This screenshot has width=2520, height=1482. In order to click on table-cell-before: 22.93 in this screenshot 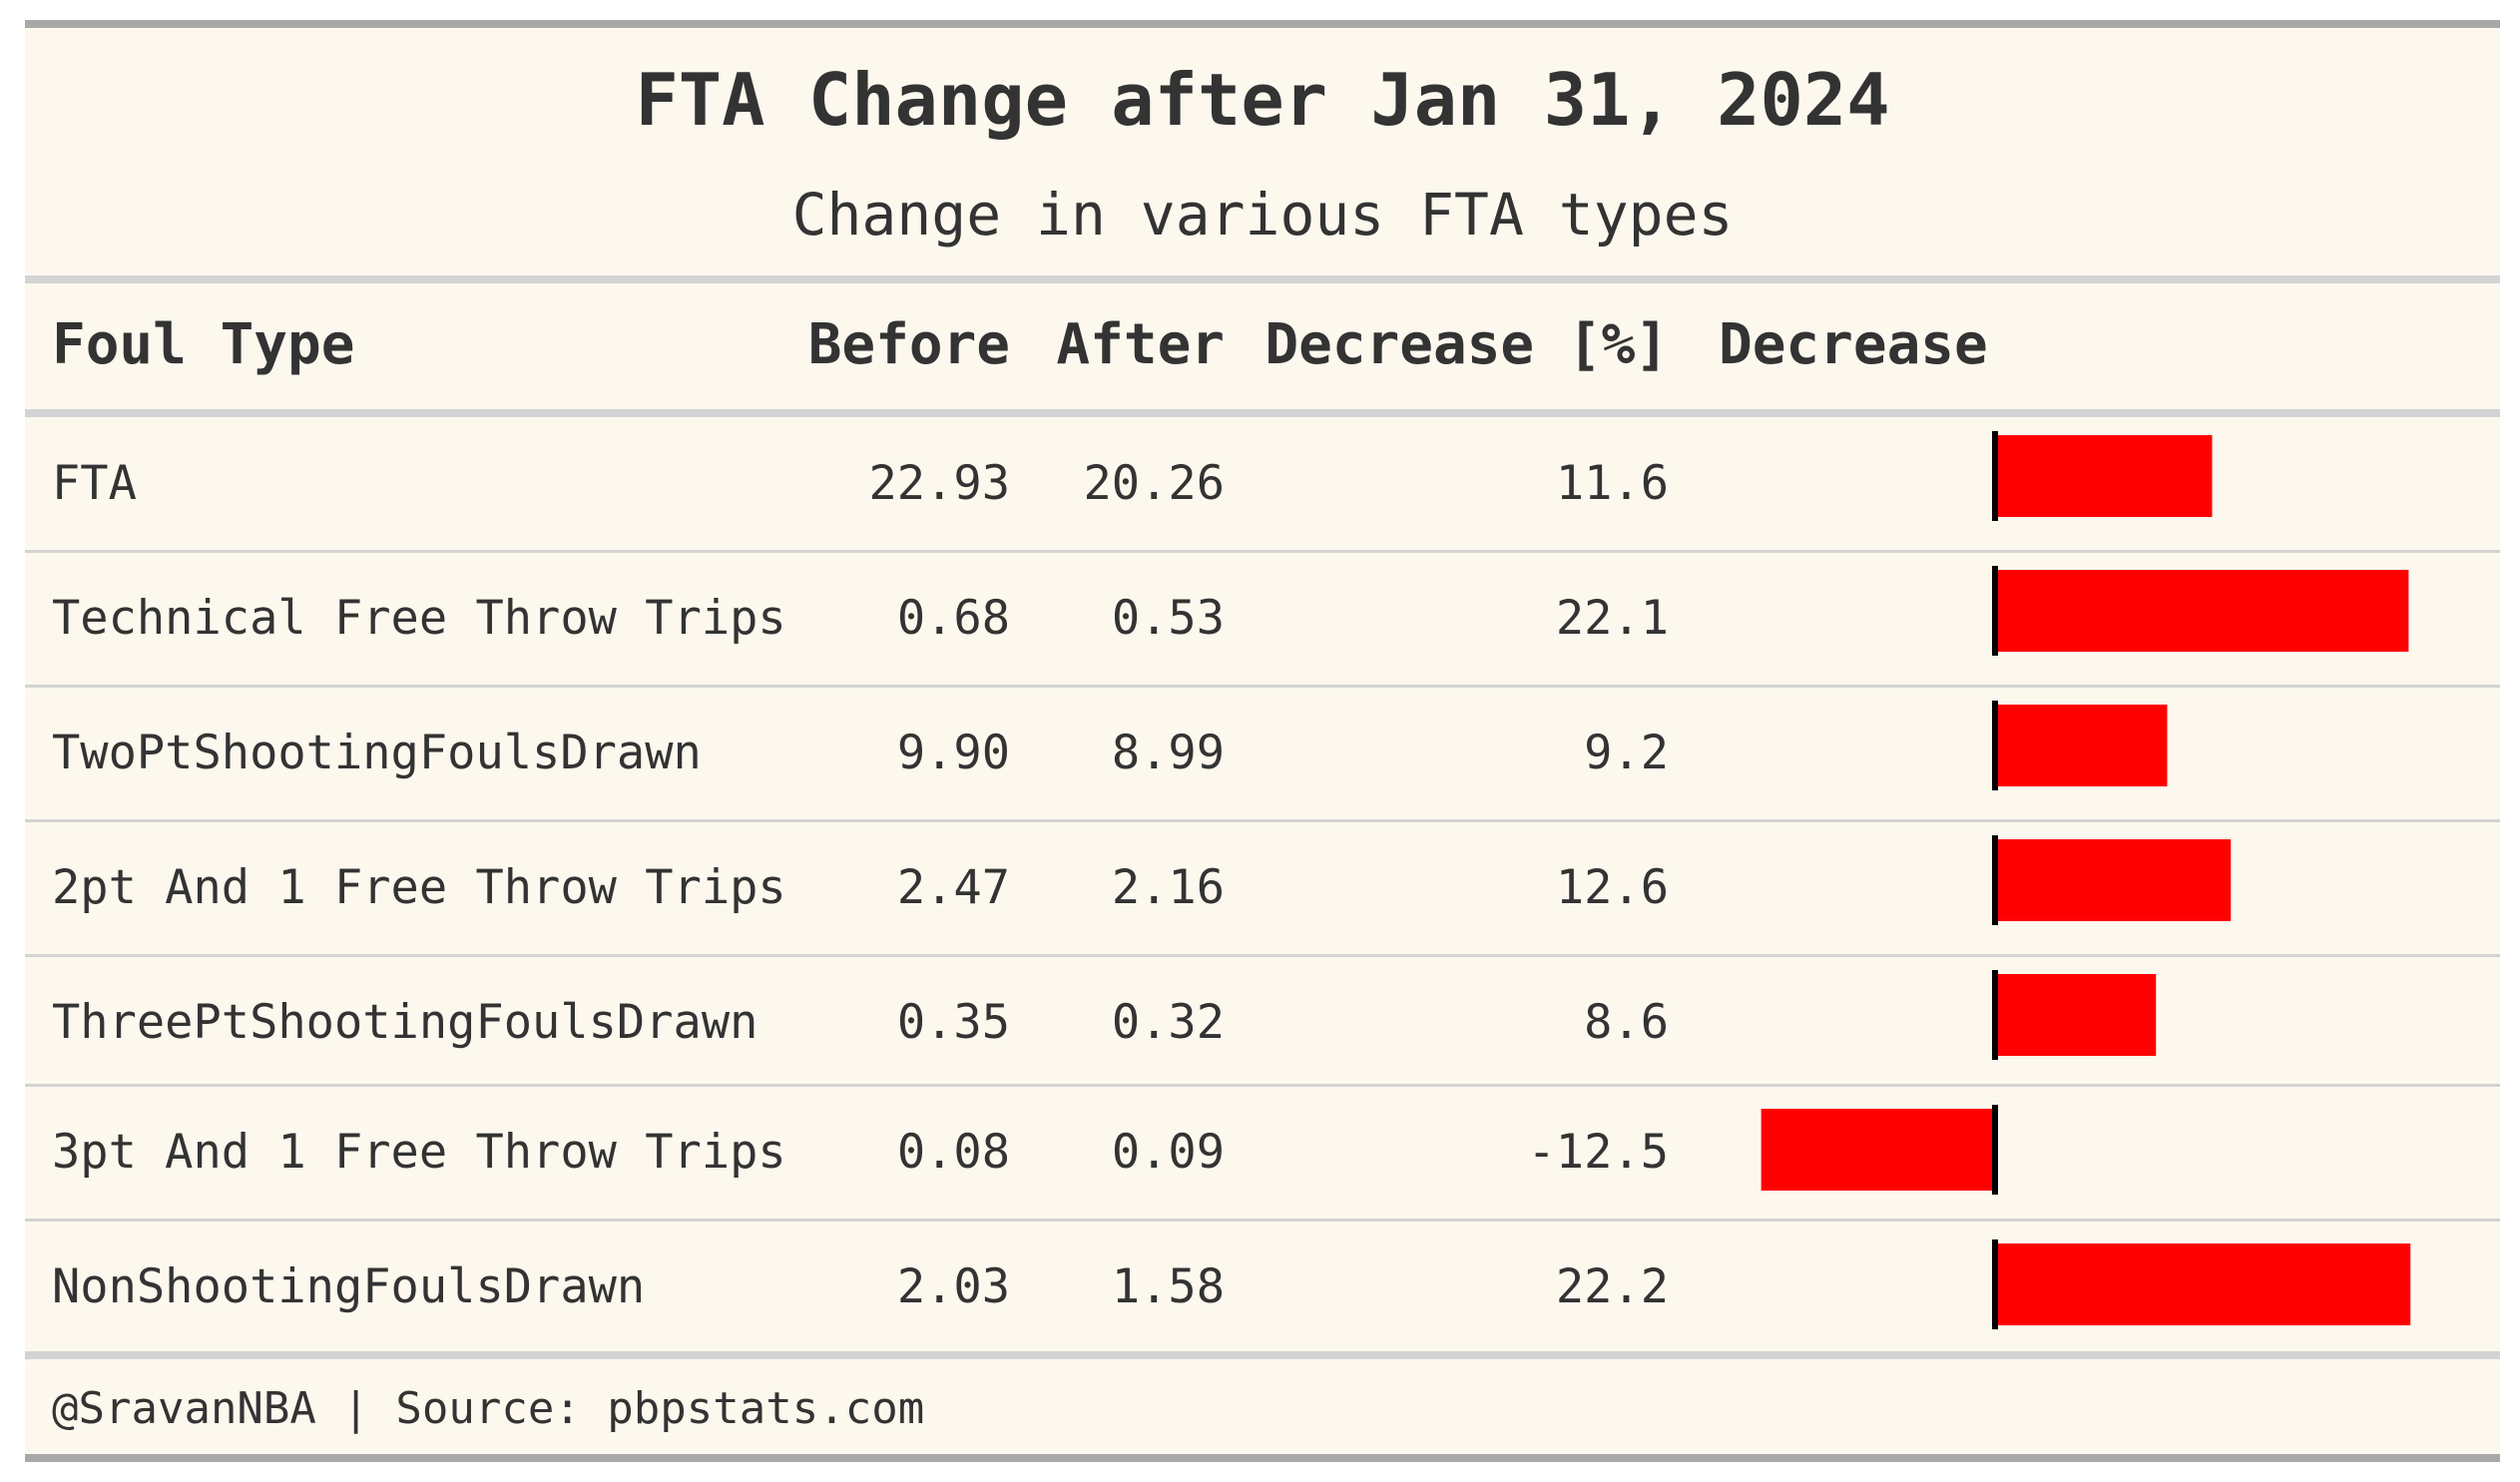, I will do `click(939, 483)`.